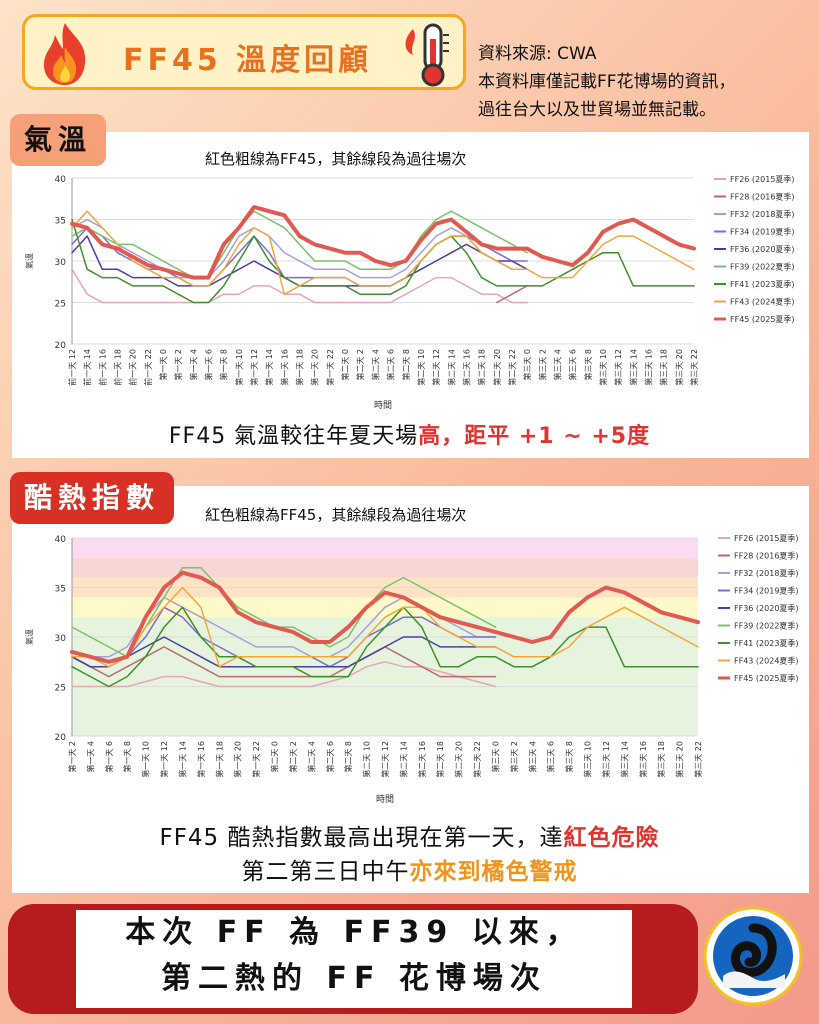 The image size is (819, 1024). I want to click on heat-index-tab: 酷熱指數, so click(92, 498).